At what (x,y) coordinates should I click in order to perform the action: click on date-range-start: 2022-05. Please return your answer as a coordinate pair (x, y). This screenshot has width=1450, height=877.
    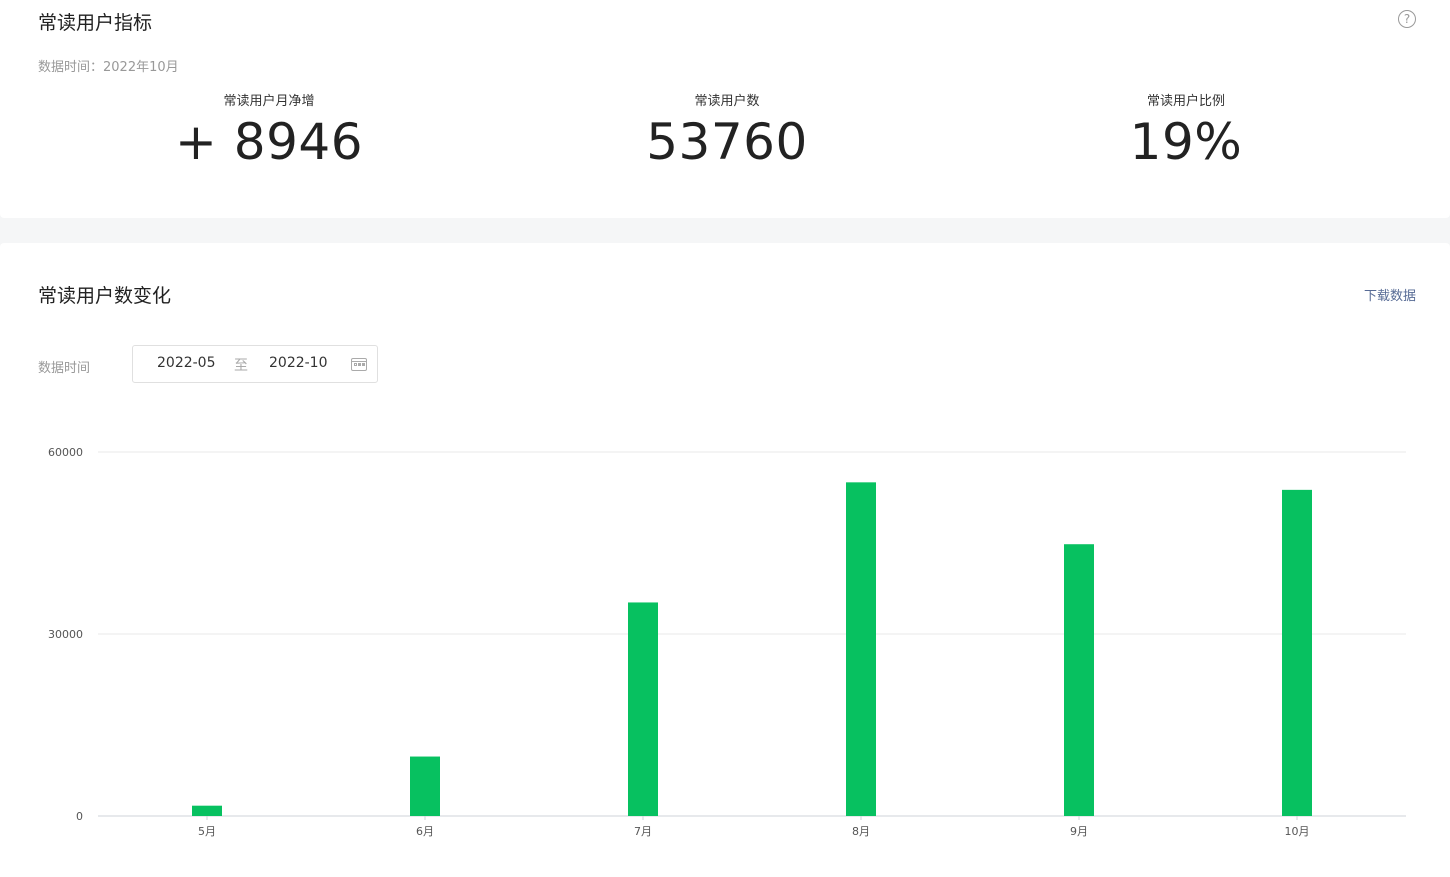
    Looking at the image, I should click on (186, 363).